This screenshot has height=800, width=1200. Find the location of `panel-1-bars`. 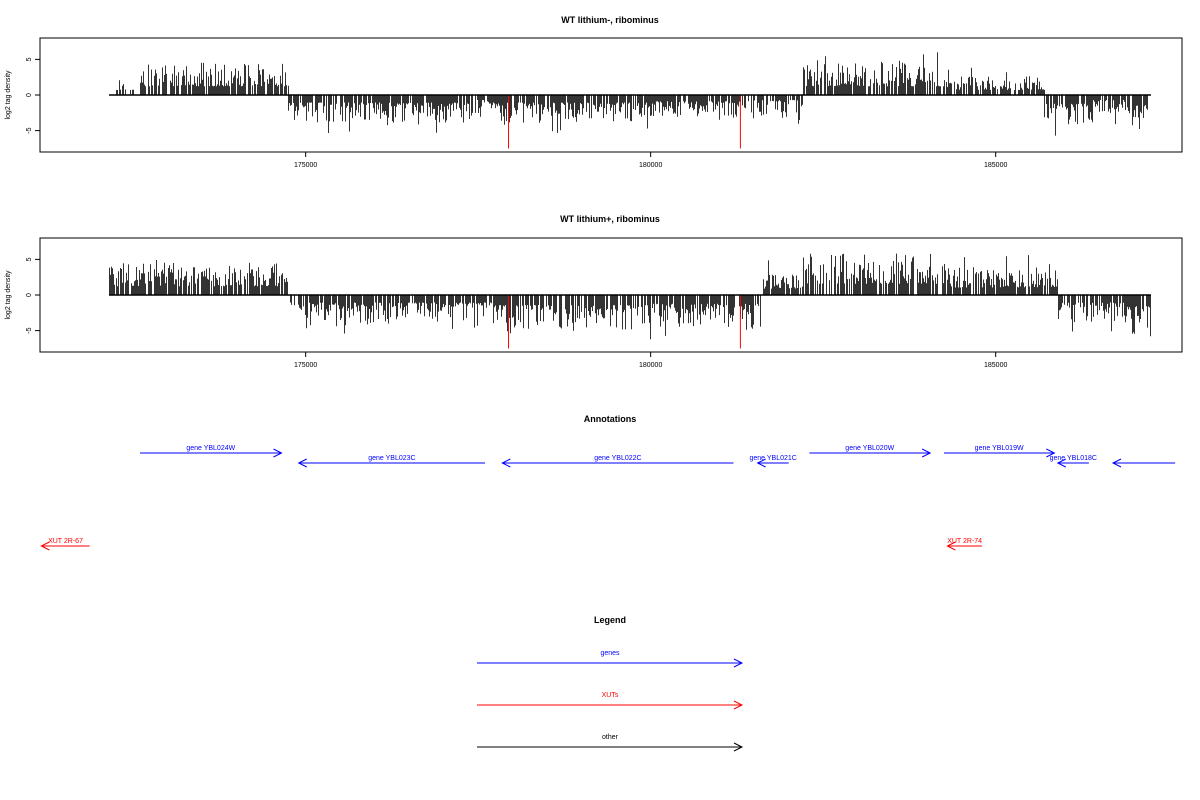

panel-1-bars is located at coordinates (632, 100).